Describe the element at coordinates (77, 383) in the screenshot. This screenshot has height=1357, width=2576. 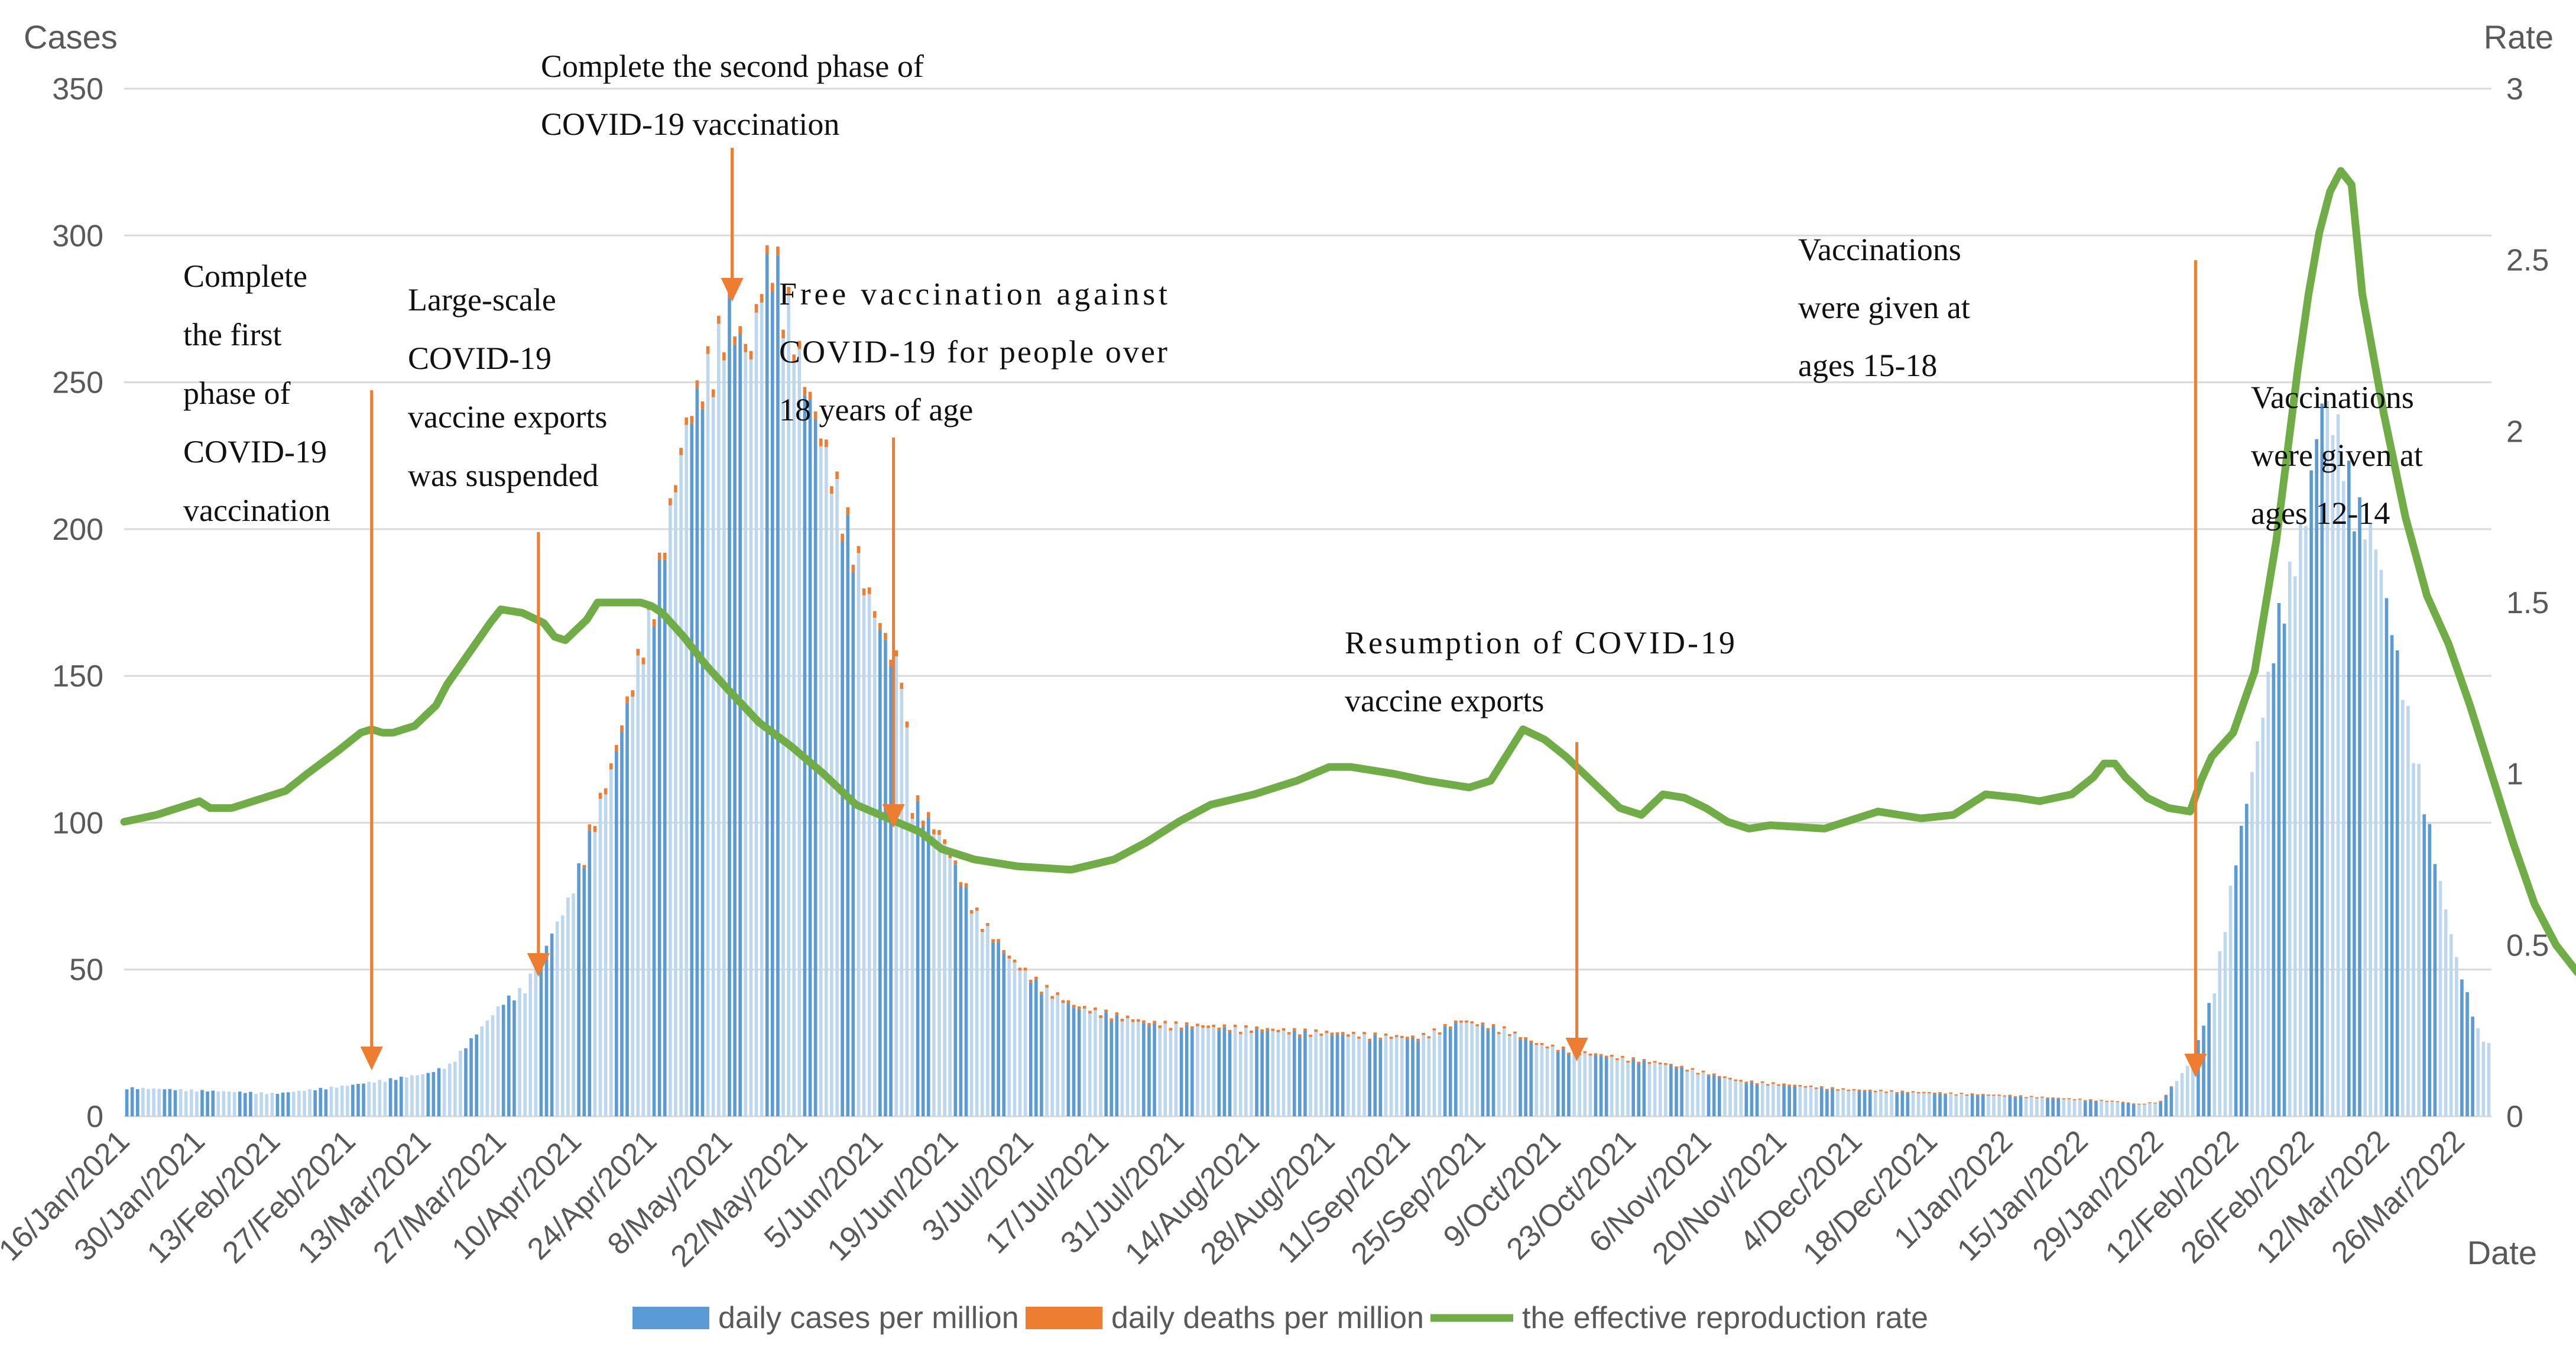
I see `left-tick-label: 250` at that location.